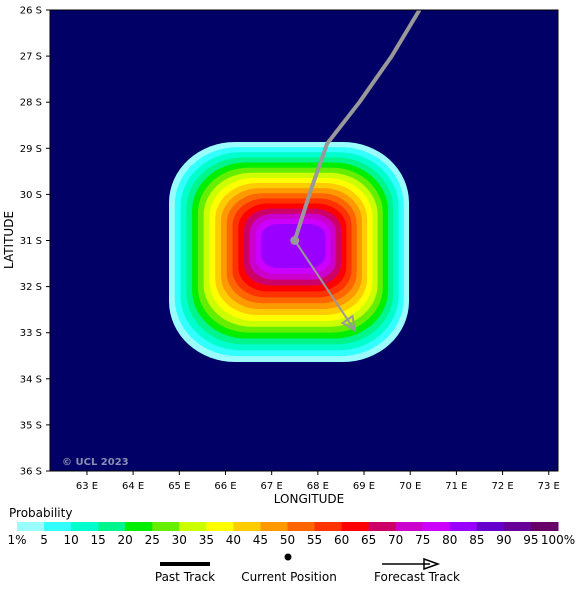 This screenshot has width=580, height=592. Describe the element at coordinates (476, 540) in the screenshot. I see `probability-scale-label: 85` at that location.